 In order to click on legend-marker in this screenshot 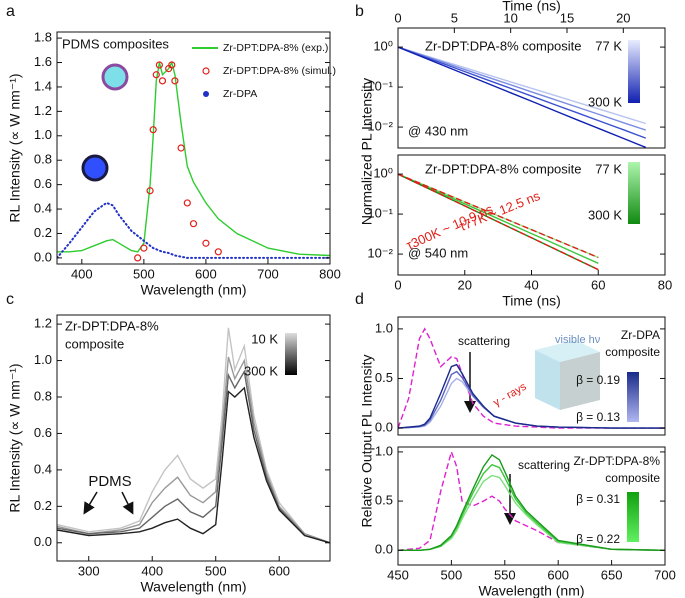, I will do `click(206, 94)`.